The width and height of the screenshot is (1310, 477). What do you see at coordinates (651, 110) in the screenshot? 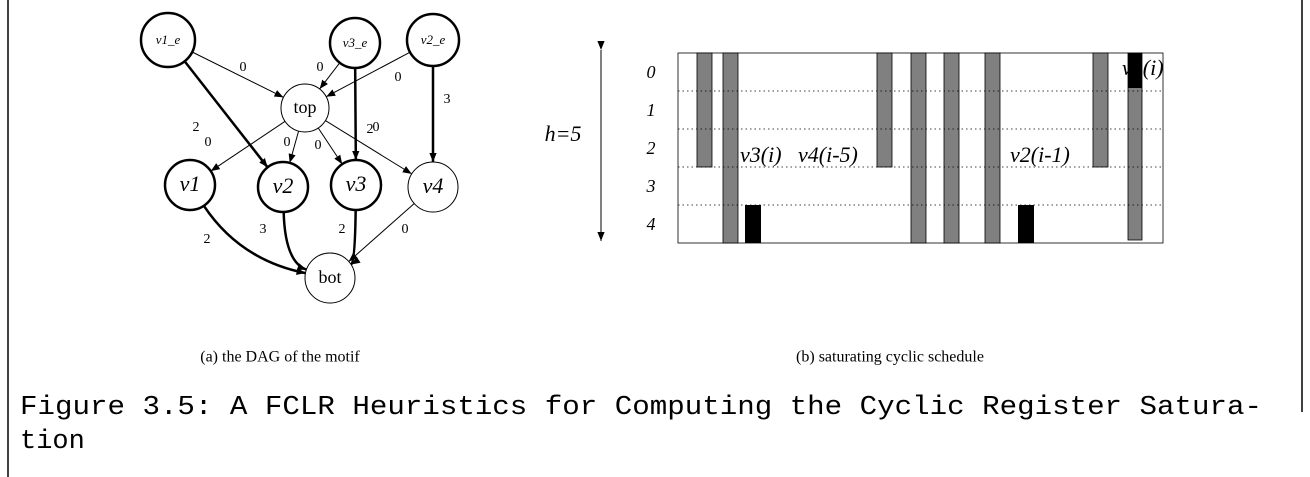
I see `row-label: 1` at bounding box center [651, 110].